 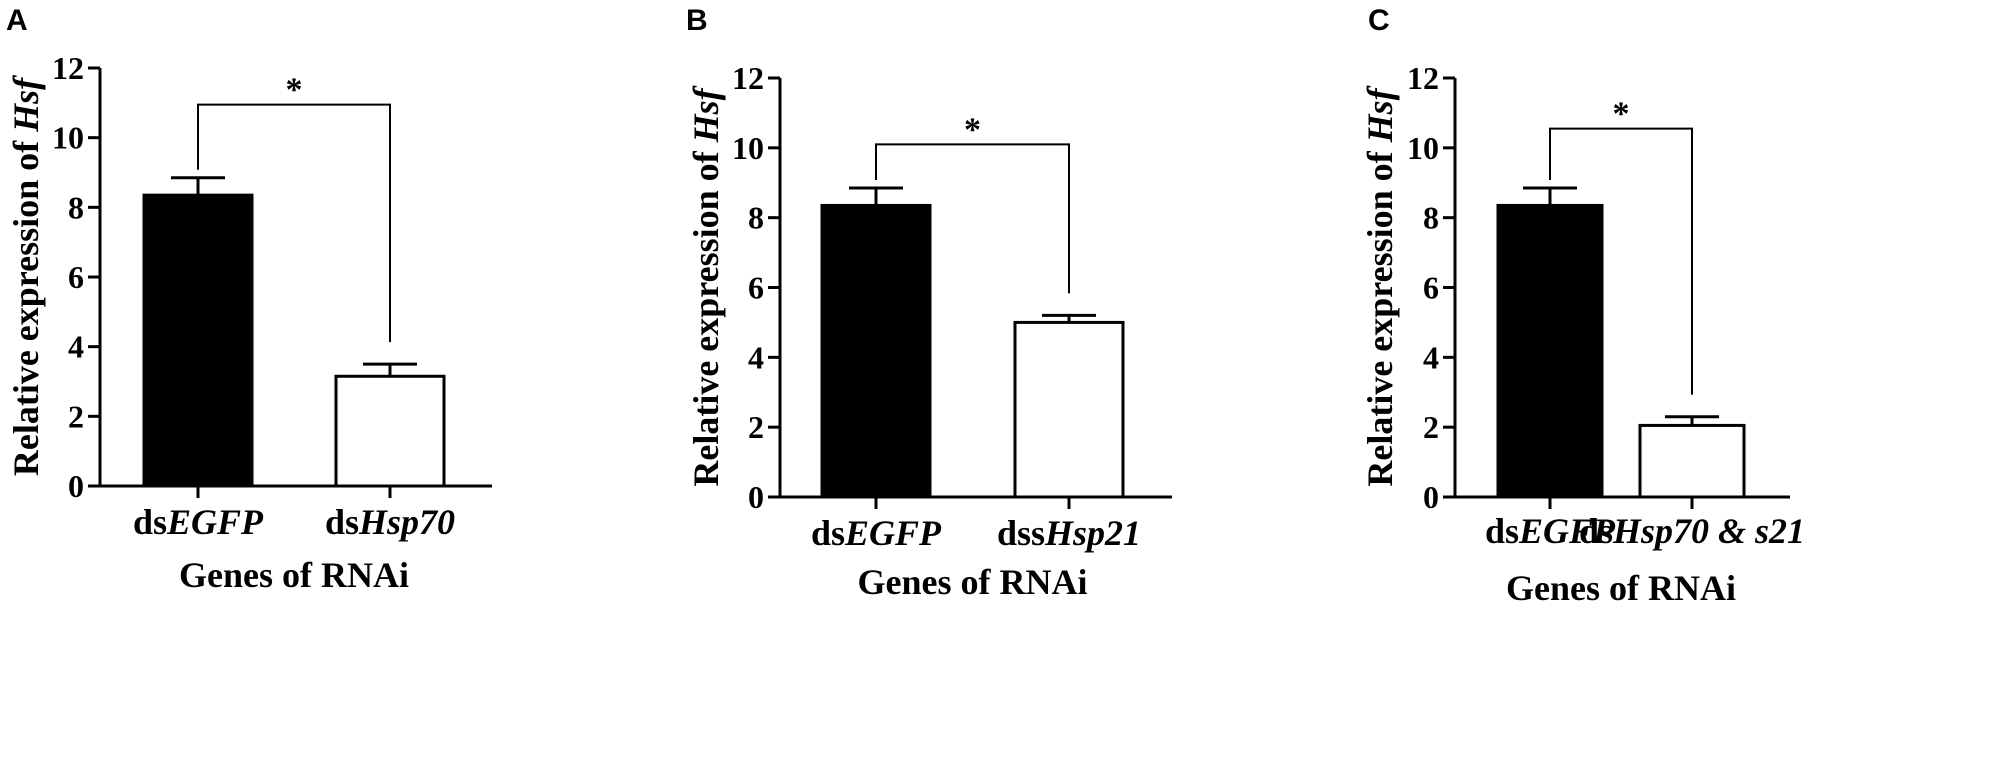 I want to click on panel-letter: B, so click(x=697, y=20).